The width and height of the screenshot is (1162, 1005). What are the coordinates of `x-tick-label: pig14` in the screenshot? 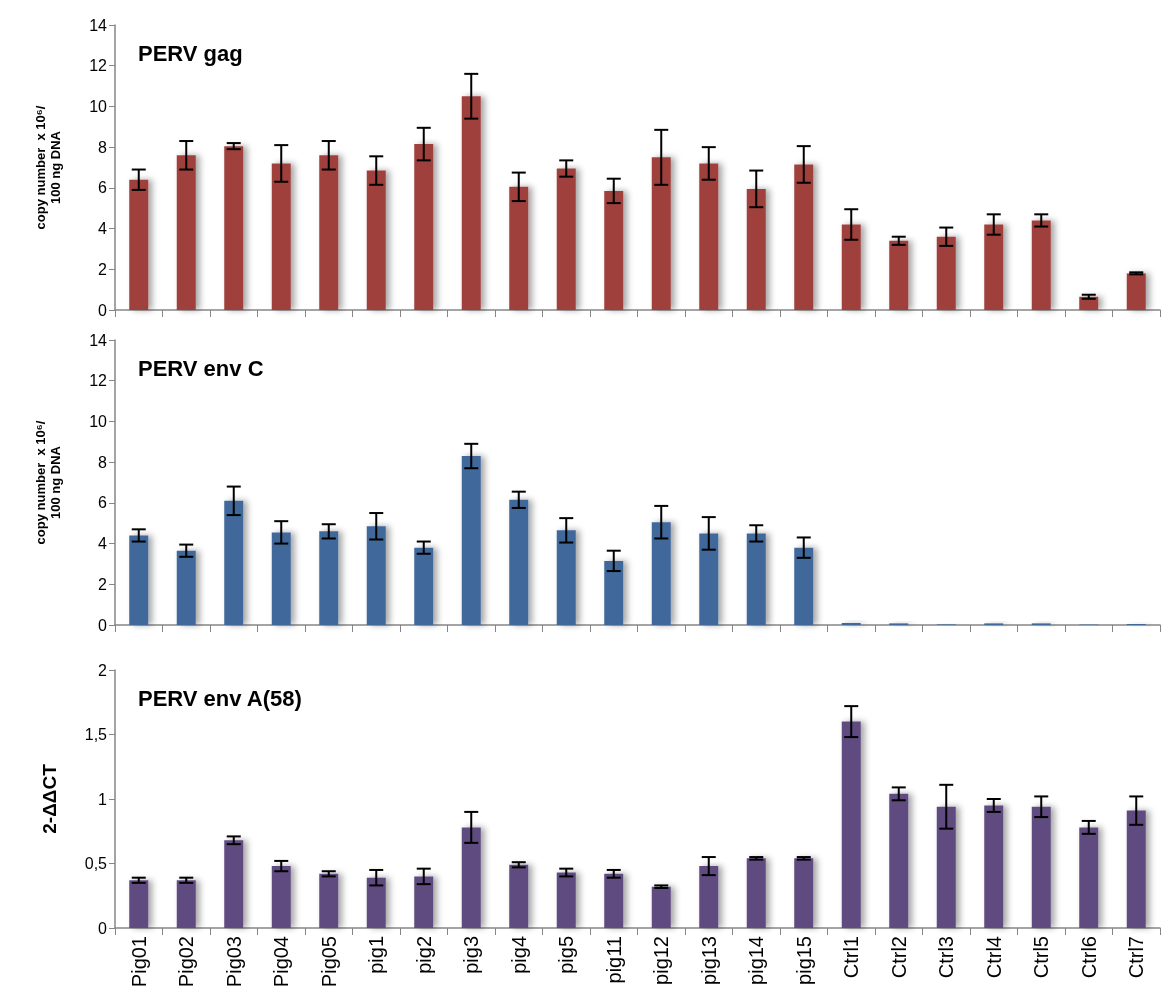 It's located at (756, 960).